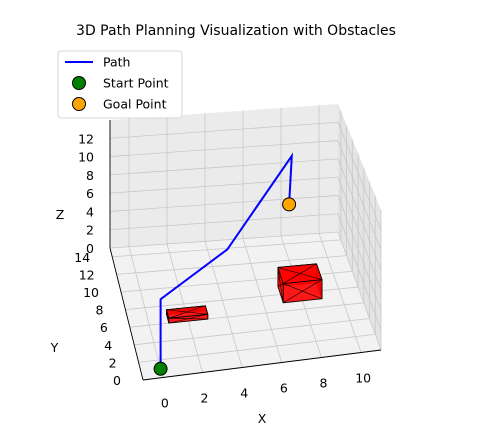  What do you see at coordinates (262, 365) in the screenshot?
I see `x-axis-line` at bounding box center [262, 365].